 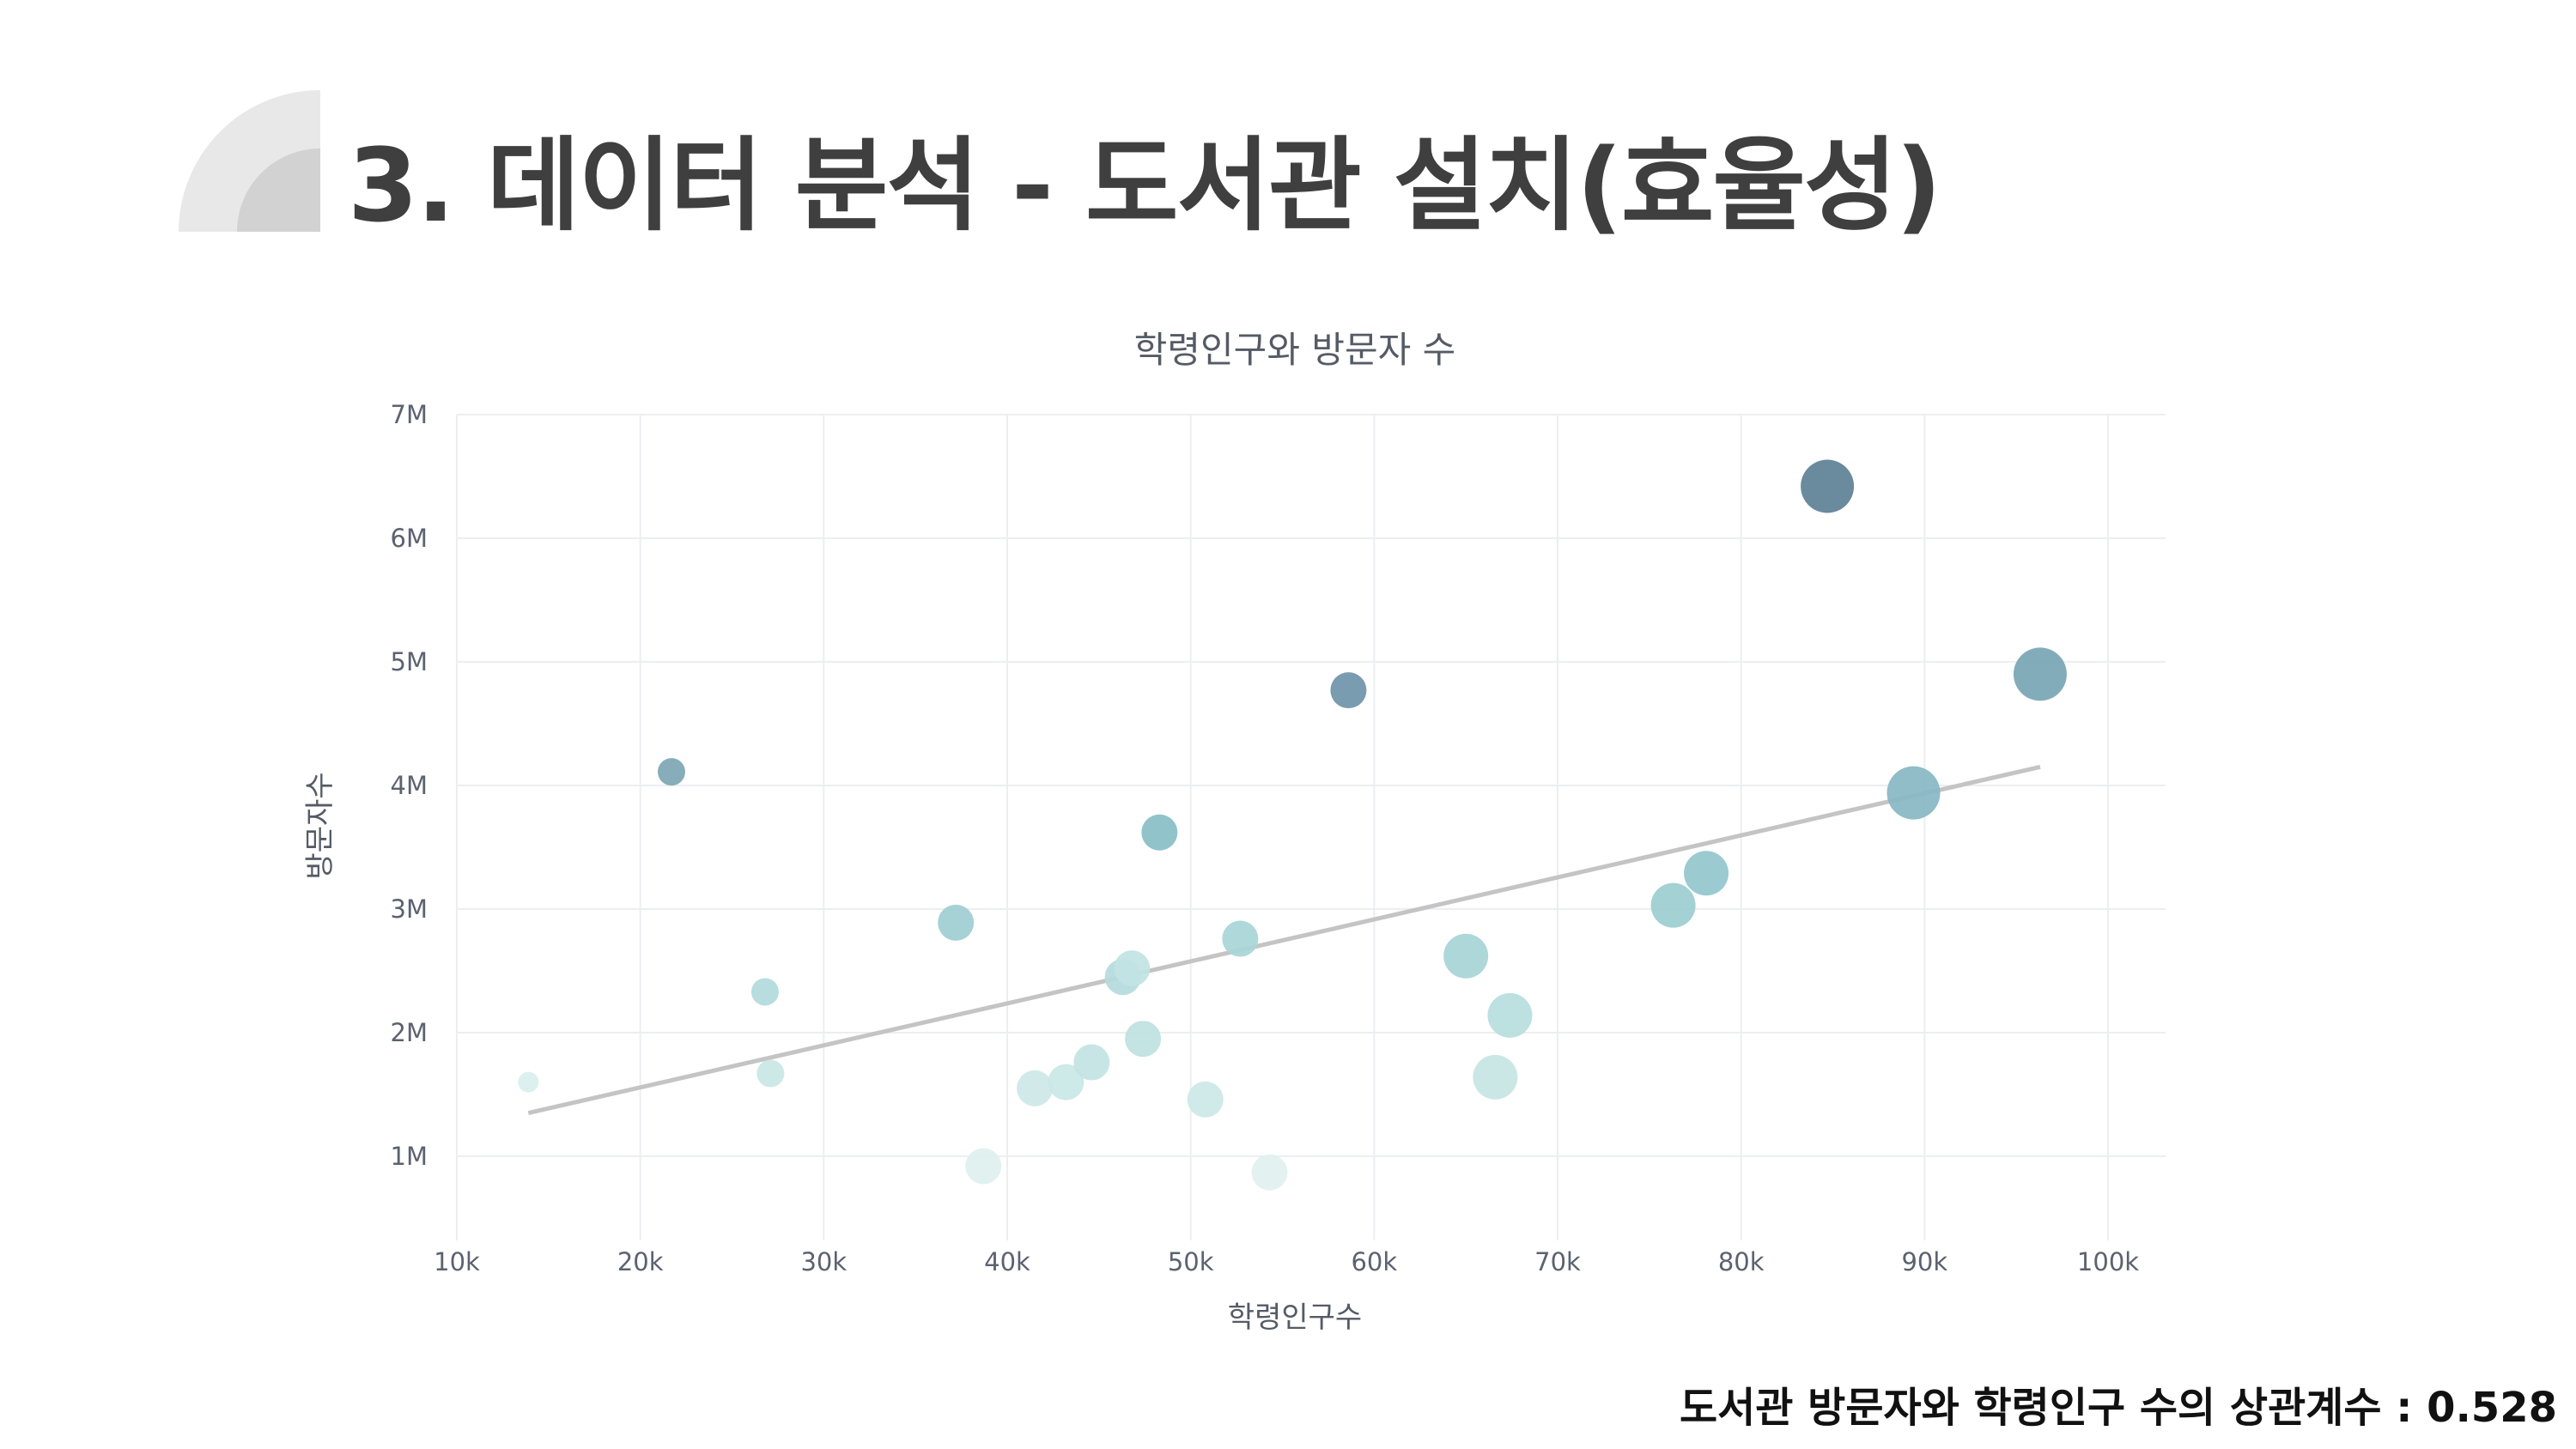 What do you see at coordinates (1924, 1261) in the screenshot?
I see `x-tick-label: 90k` at bounding box center [1924, 1261].